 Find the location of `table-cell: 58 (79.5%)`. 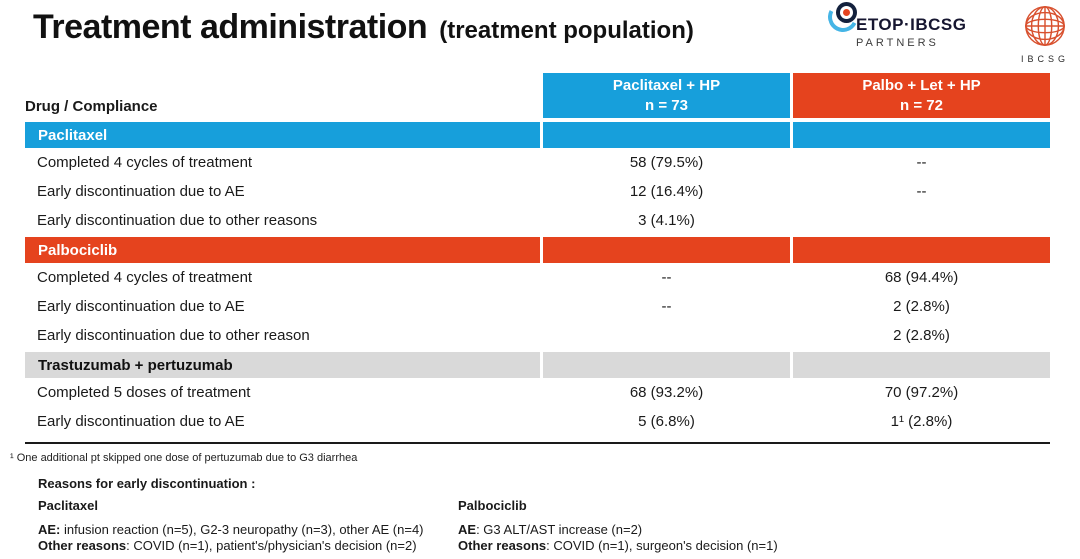

table-cell: 58 (79.5%) is located at coordinates (666, 162).